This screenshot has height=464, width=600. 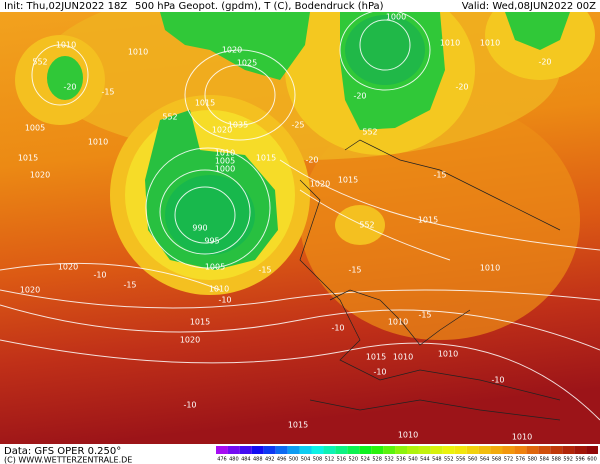 I want to click on colorbar-label: 484, so click(x=246, y=460).